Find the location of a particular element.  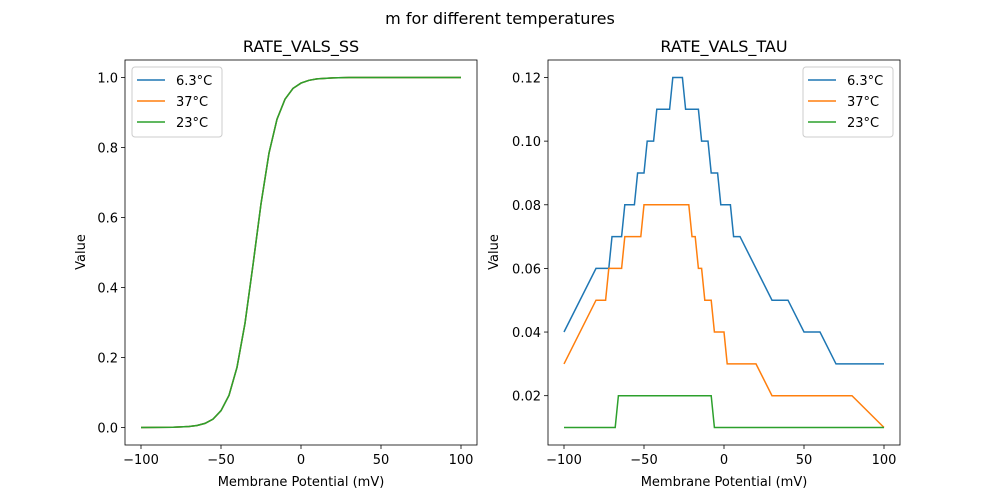

right-chart-title: RATE_VALS_TAU is located at coordinates (723, 47).